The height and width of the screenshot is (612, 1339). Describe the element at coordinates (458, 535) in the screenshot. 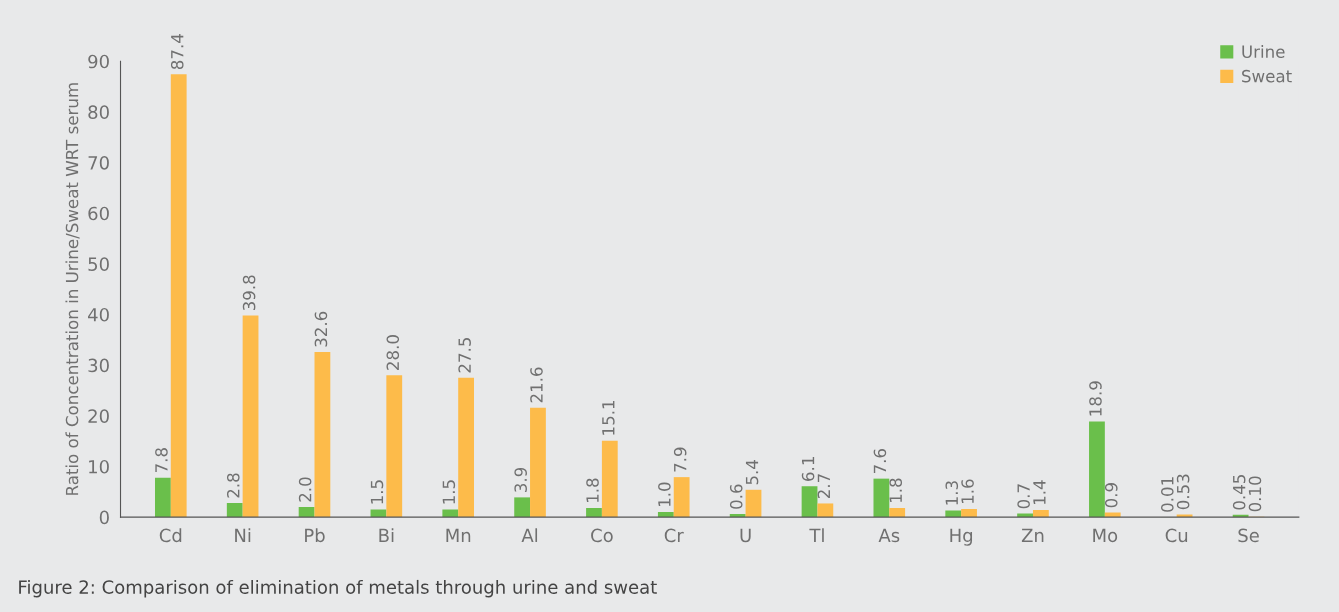

I see `x-tick-label: Mn` at that location.